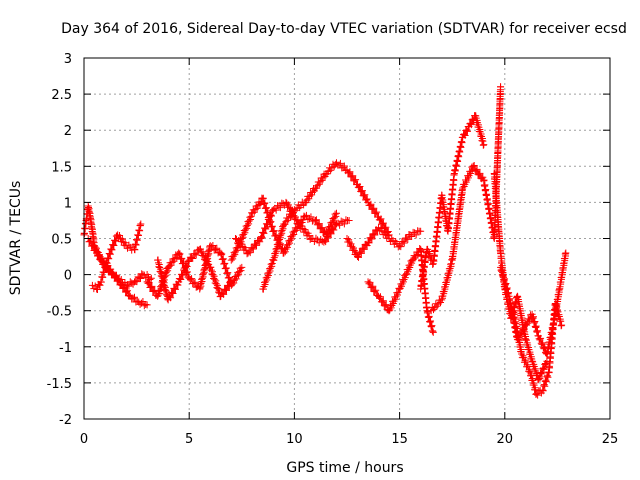  What do you see at coordinates (61, 95) in the screenshot?
I see `y-tick-label: 2.5` at bounding box center [61, 95].